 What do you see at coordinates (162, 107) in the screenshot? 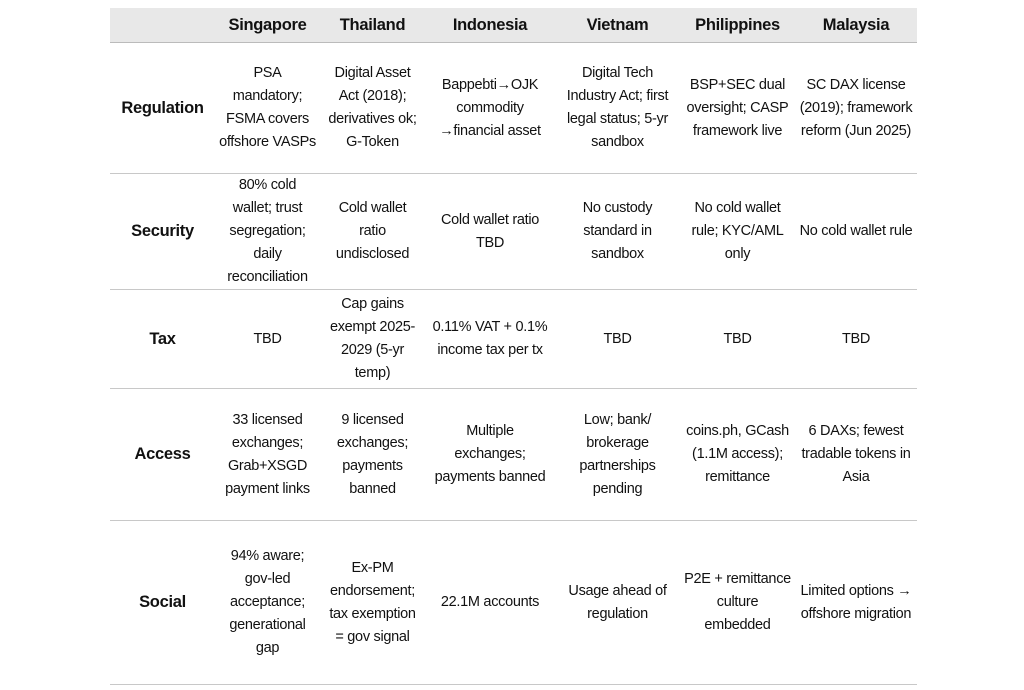
I see `row-header: Regulation` at bounding box center [162, 107].